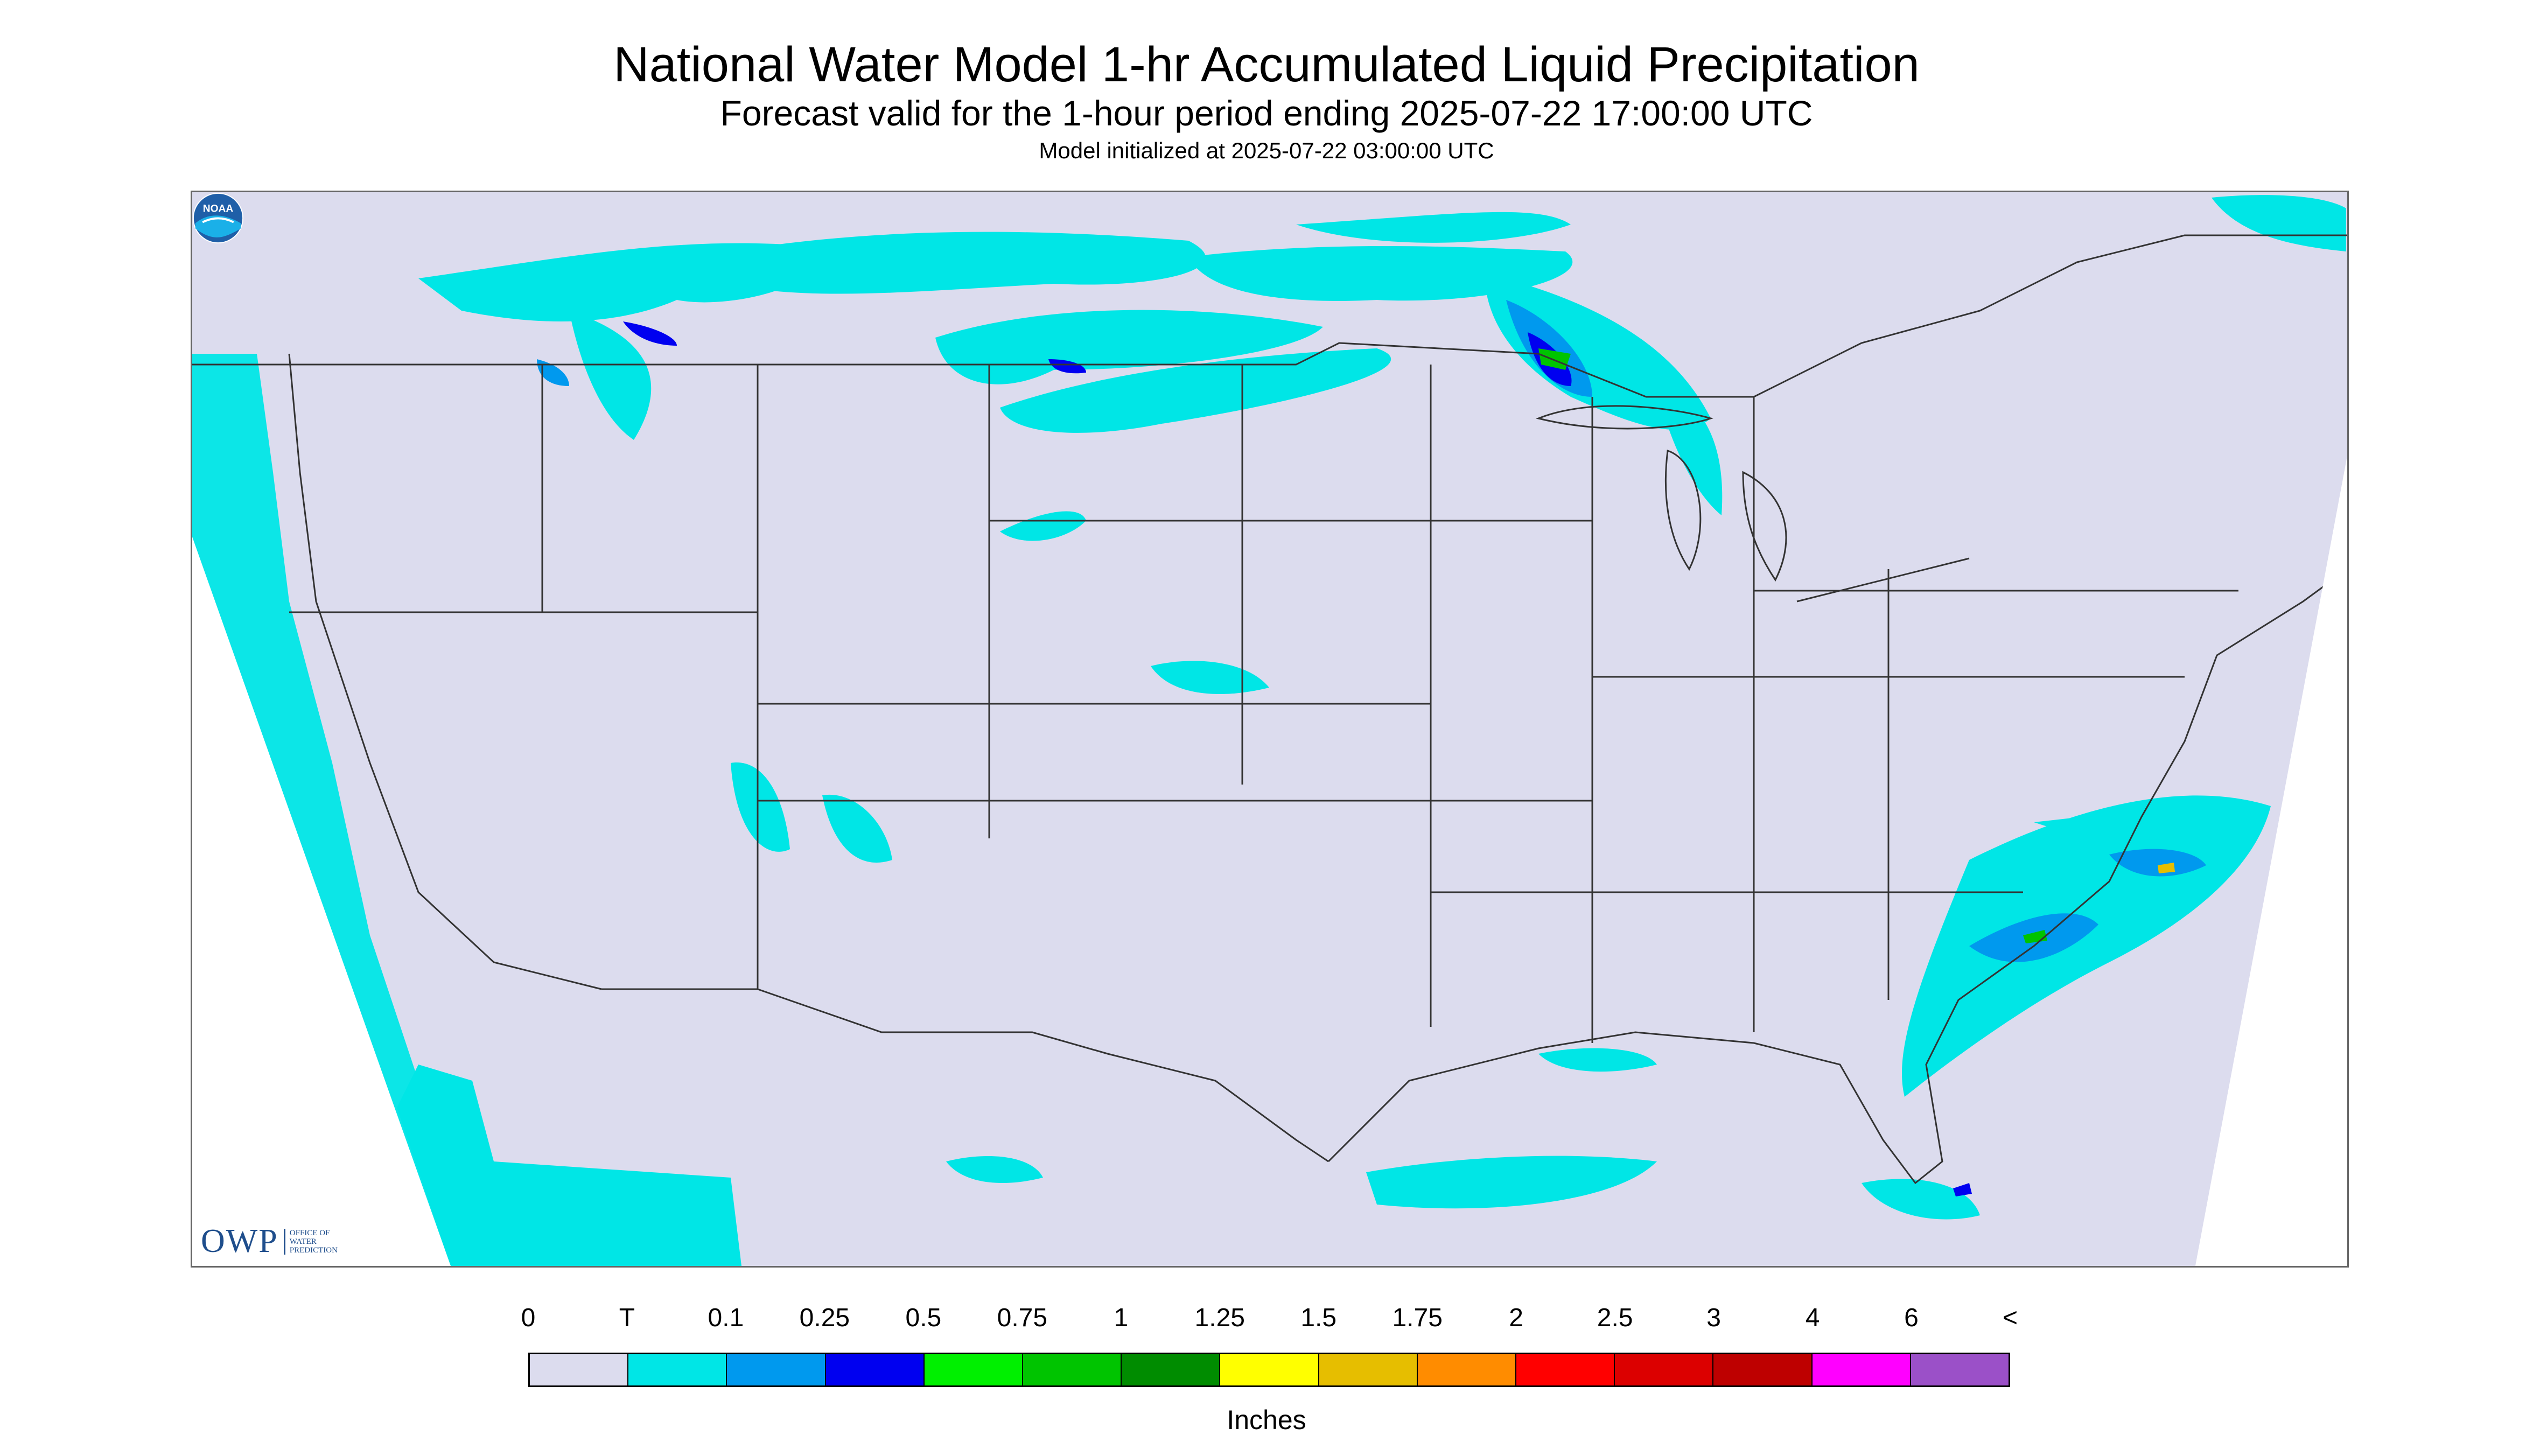 This screenshot has height=1456, width=2533. What do you see at coordinates (627, 1318) in the screenshot?
I see `colorbar-tick-label: T` at bounding box center [627, 1318].